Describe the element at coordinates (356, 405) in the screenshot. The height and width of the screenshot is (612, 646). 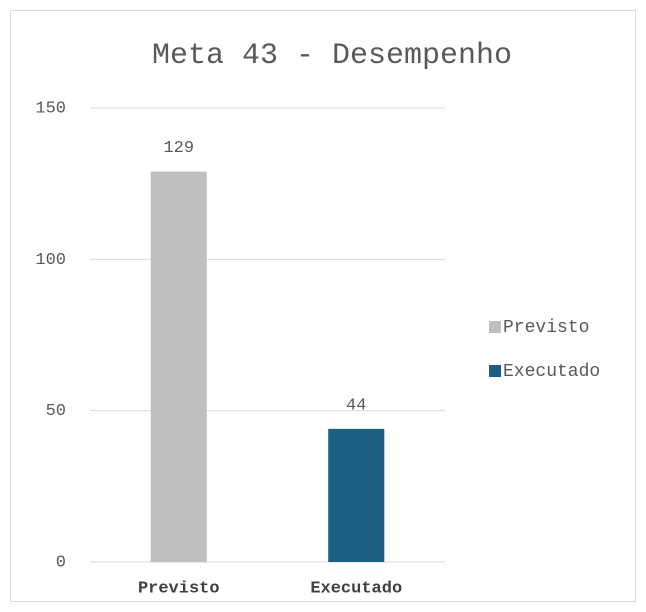
I see `data-label: 44` at that location.